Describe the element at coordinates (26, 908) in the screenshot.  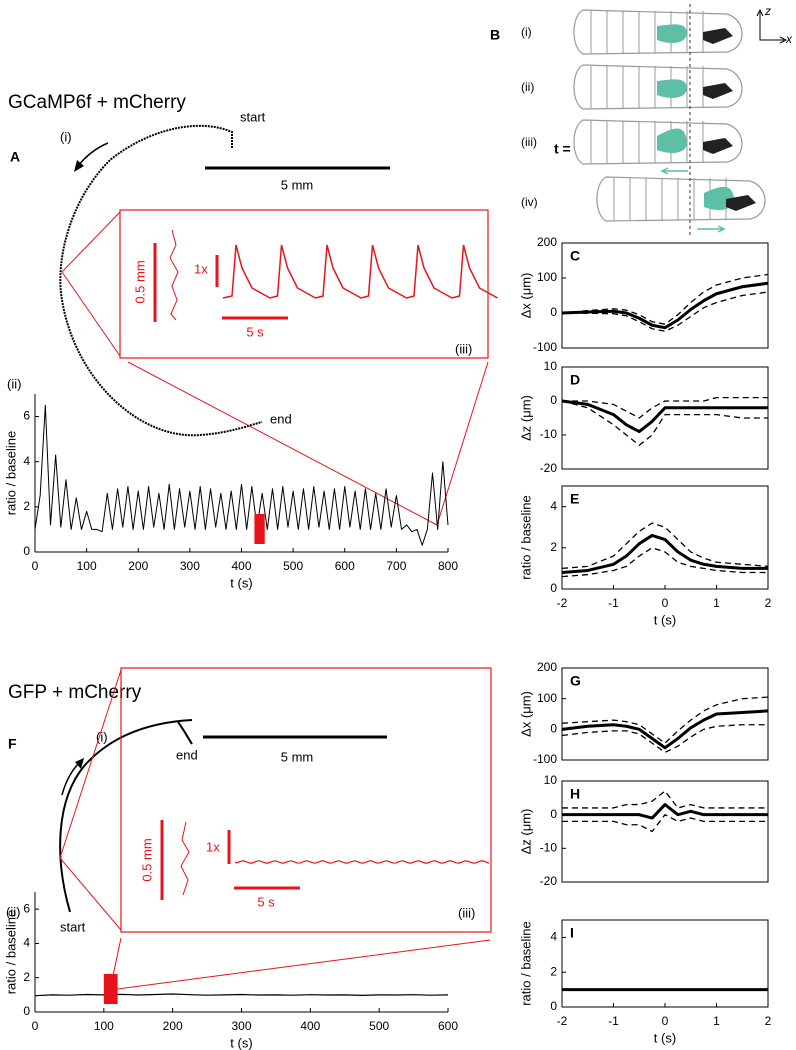
I see `y-tick-label: 6` at that location.